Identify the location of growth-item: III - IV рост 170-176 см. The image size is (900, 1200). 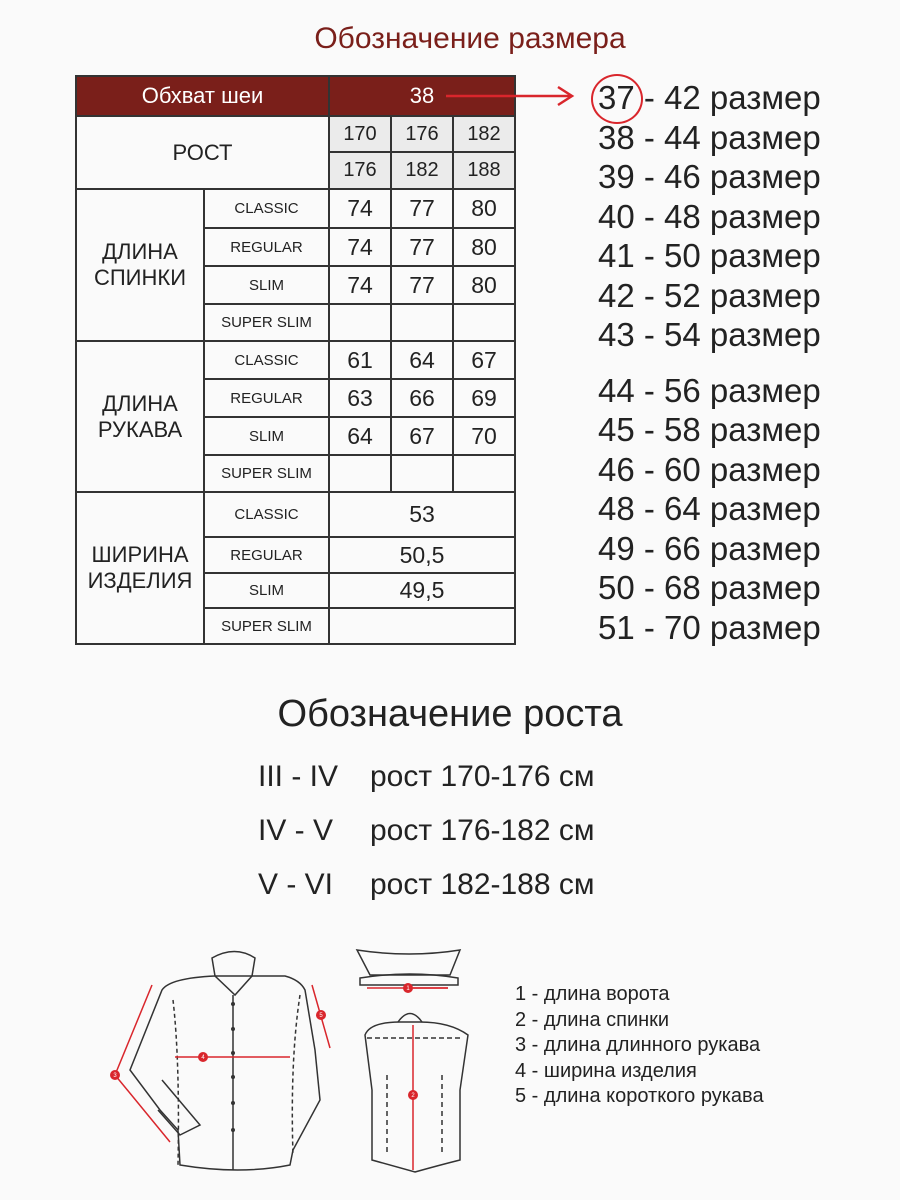
(426, 777).